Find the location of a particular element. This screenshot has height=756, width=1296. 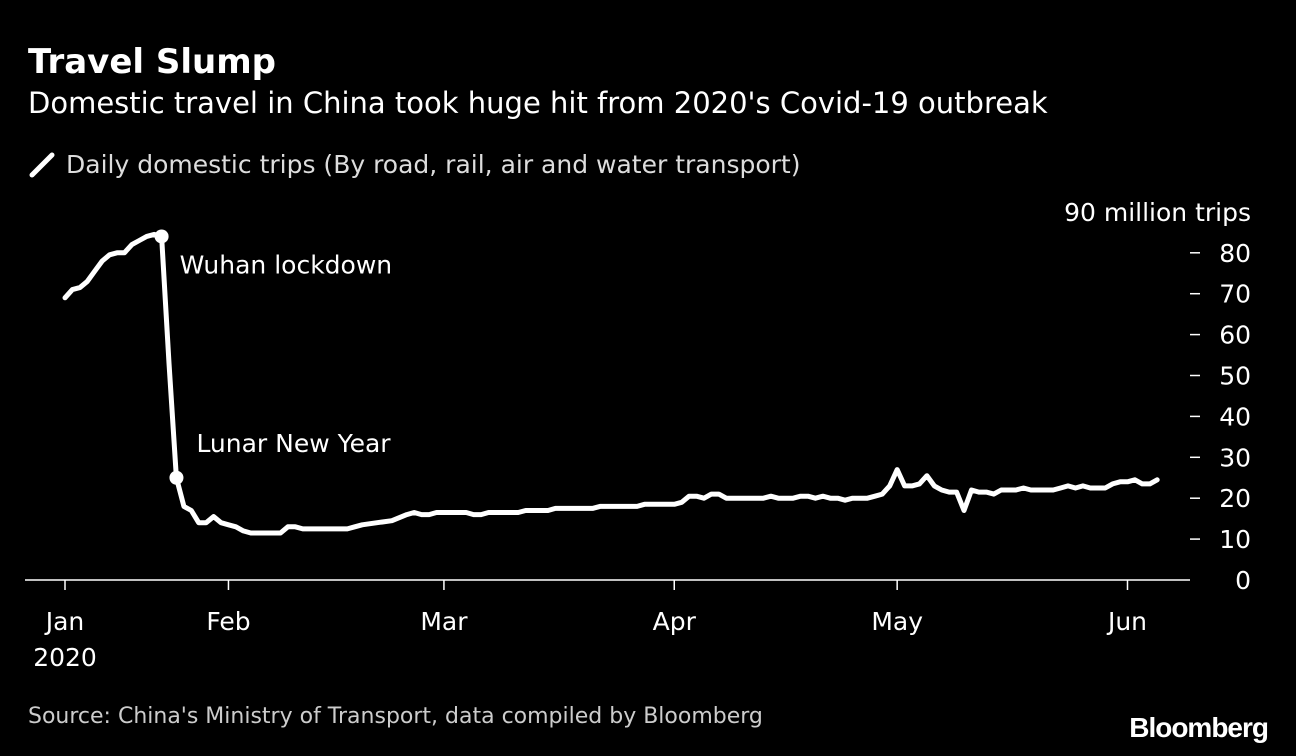

chart-title: Travel Slump is located at coordinates (152, 62).